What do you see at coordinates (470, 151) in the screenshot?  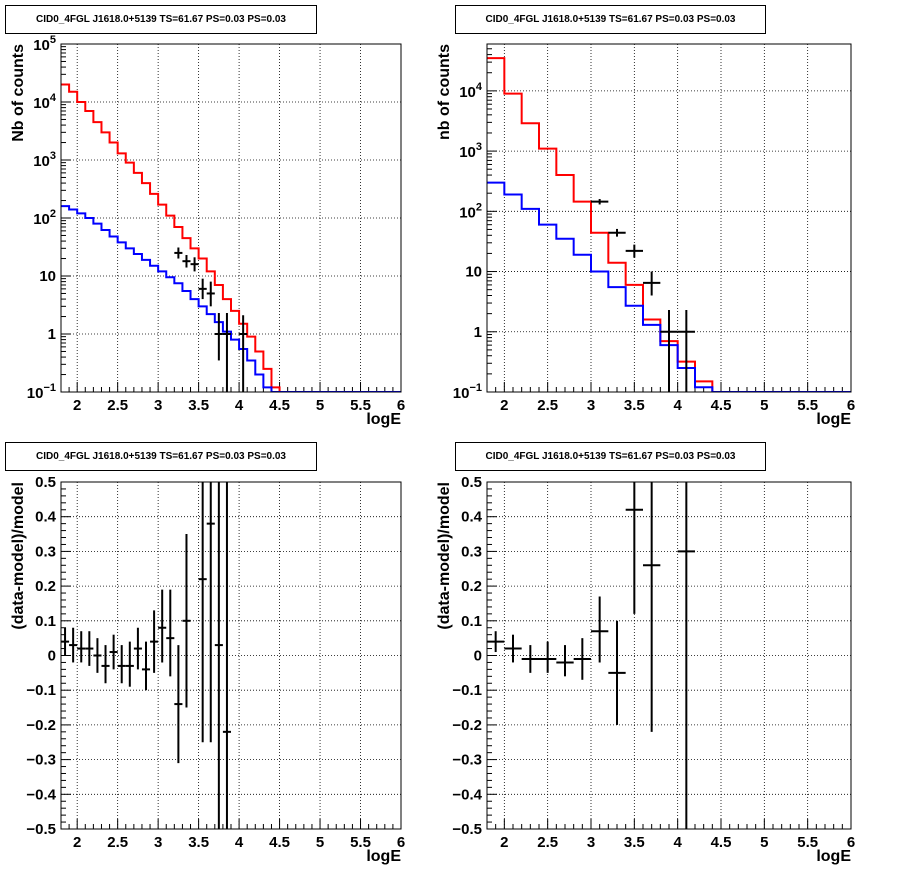 I see `y-tick-label: 10³` at bounding box center [470, 151].